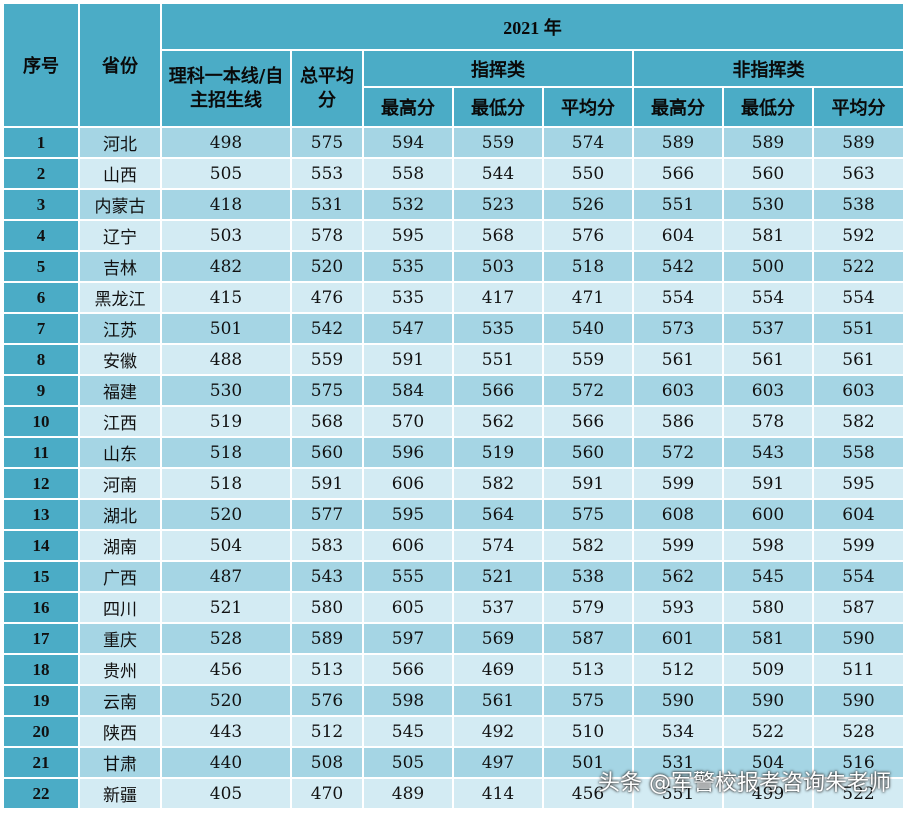  What do you see at coordinates (453, 762) in the screenshot?
I see `table-row: 21 甘肃 440 508 505 497 501 531 504 516` at bounding box center [453, 762].